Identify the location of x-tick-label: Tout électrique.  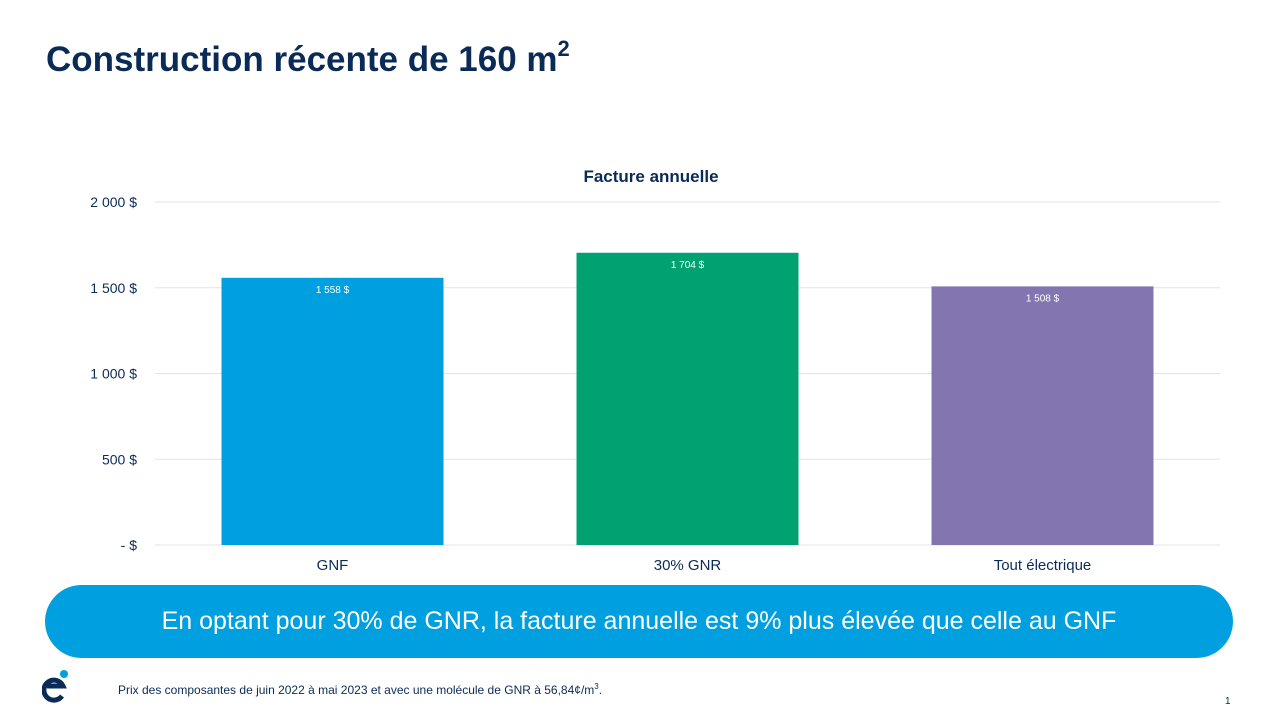
(1043, 565).